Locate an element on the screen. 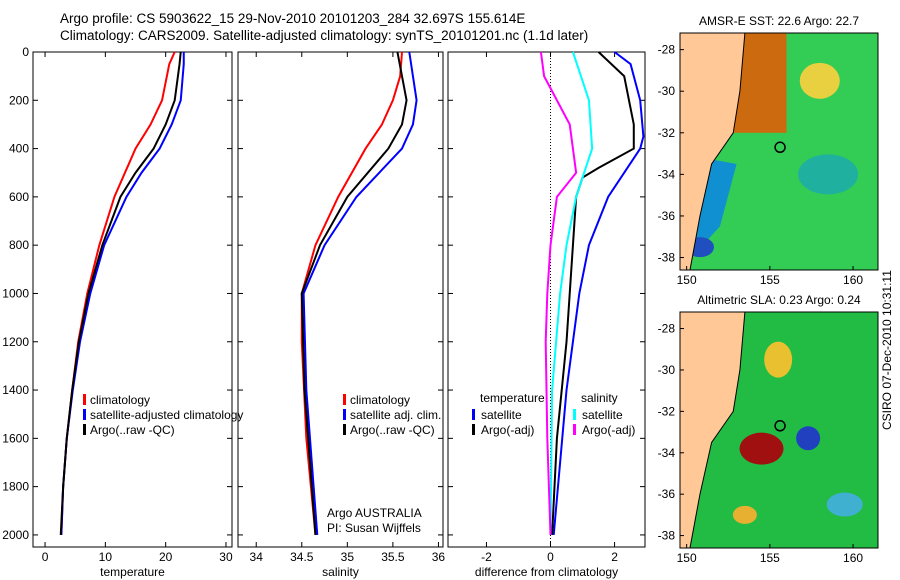 This screenshot has width=900, height=580. x-tick-label: 36 is located at coordinates (439, 557).